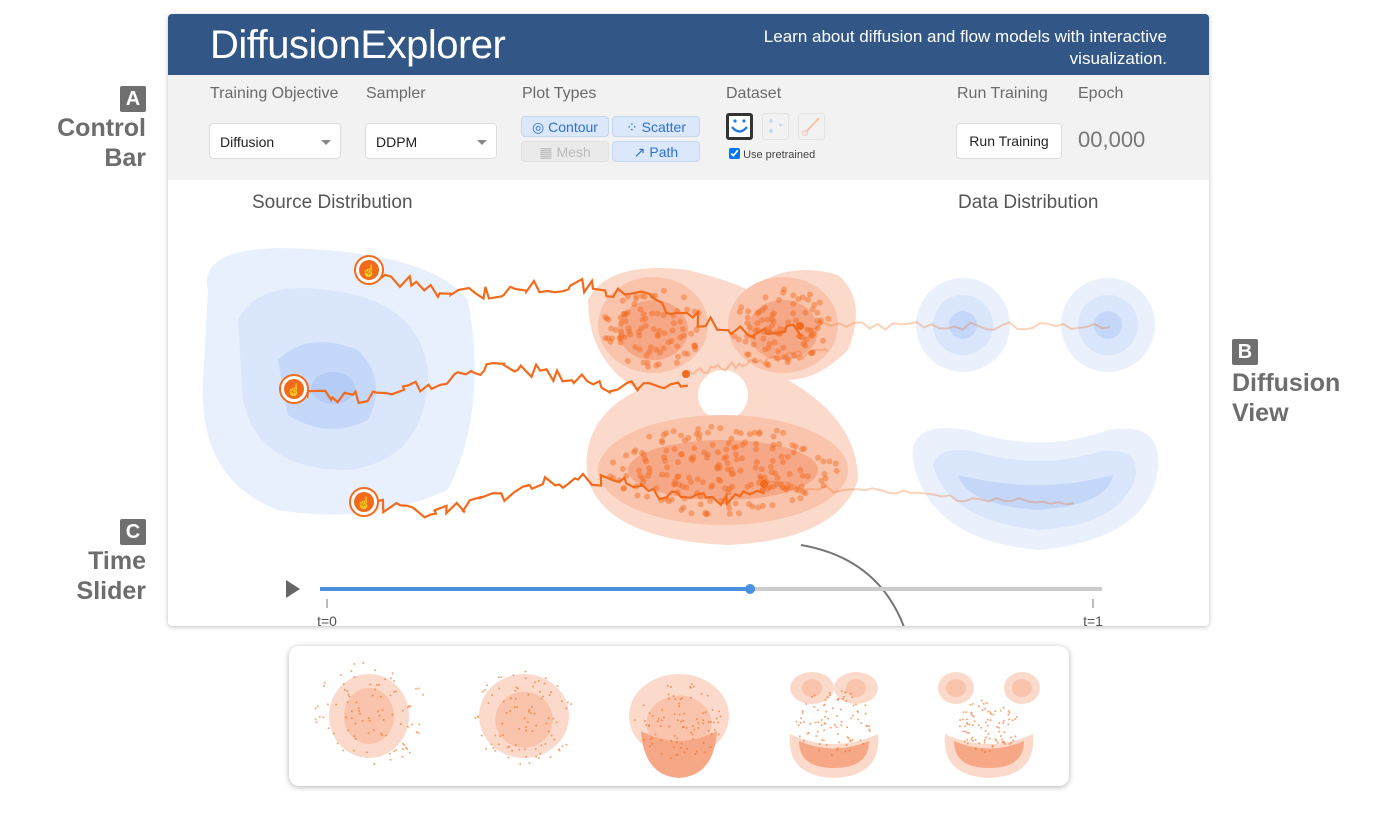 The width and height of the screenshot is (1394, 815). Describe the element at coordinates (656, 151) in the screenshot. I see `path-toggle: ↗ Path` at that location.